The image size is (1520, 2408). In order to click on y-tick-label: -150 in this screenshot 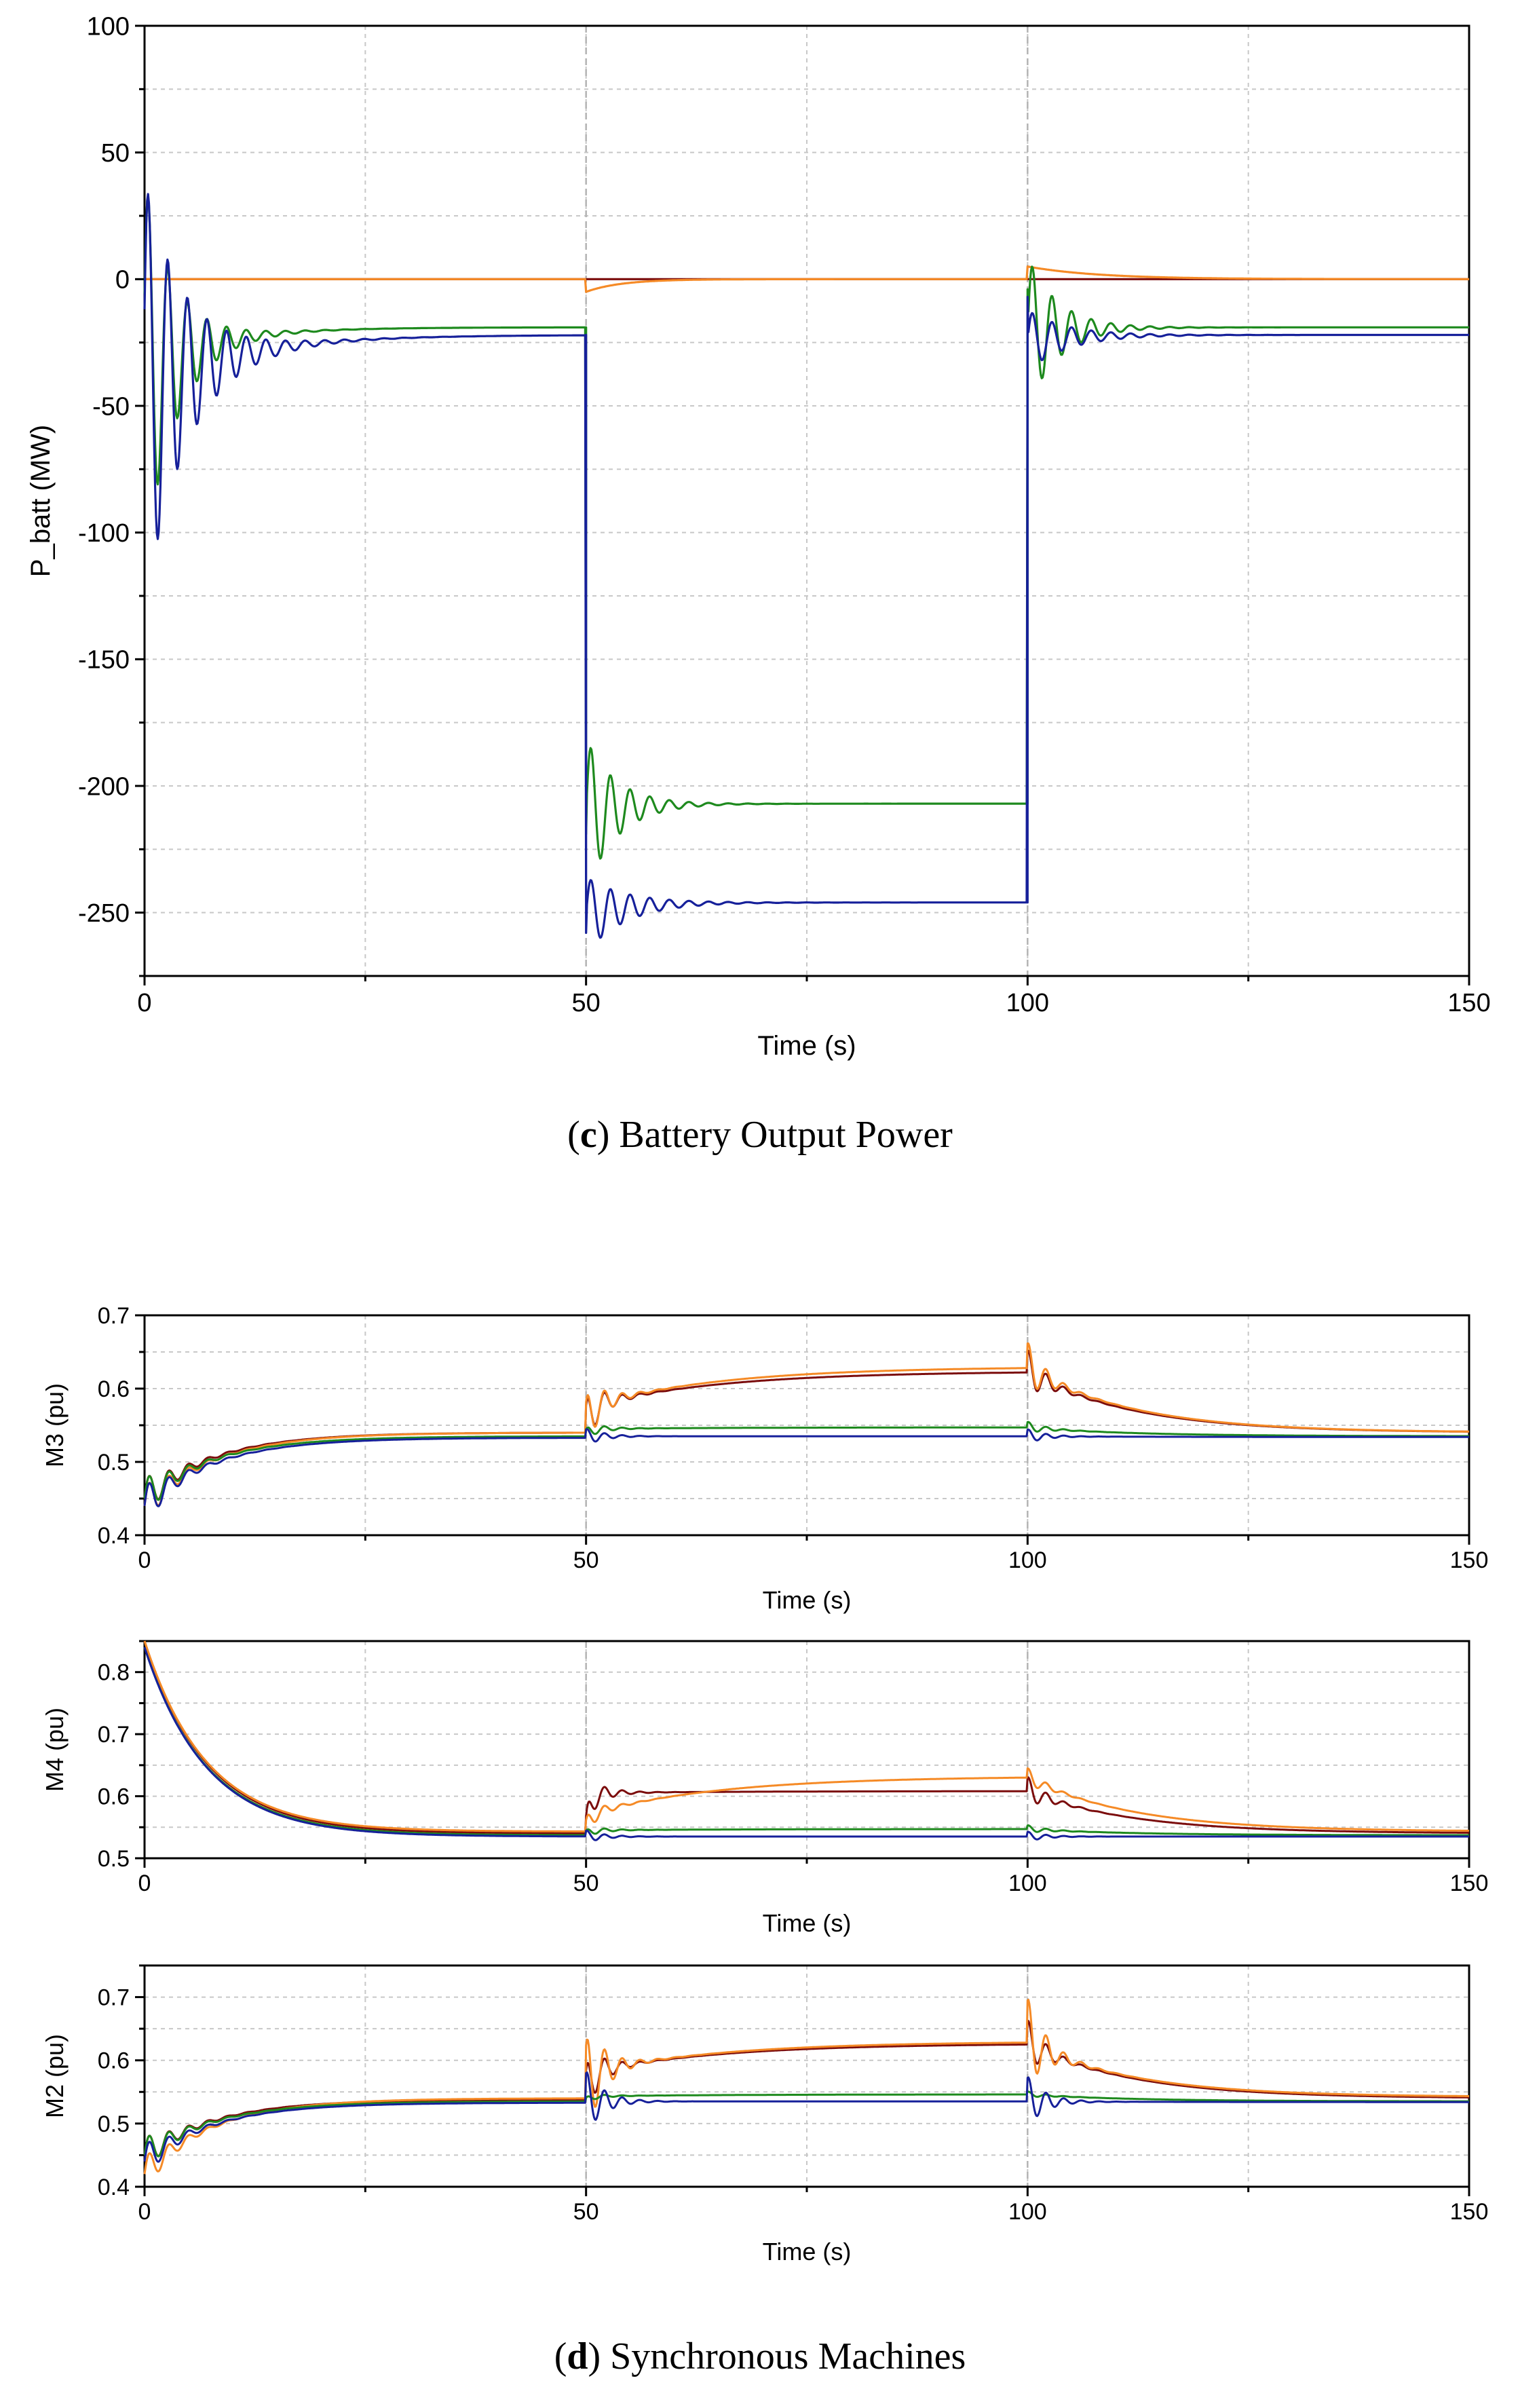, I will do `click(104, 660)`.